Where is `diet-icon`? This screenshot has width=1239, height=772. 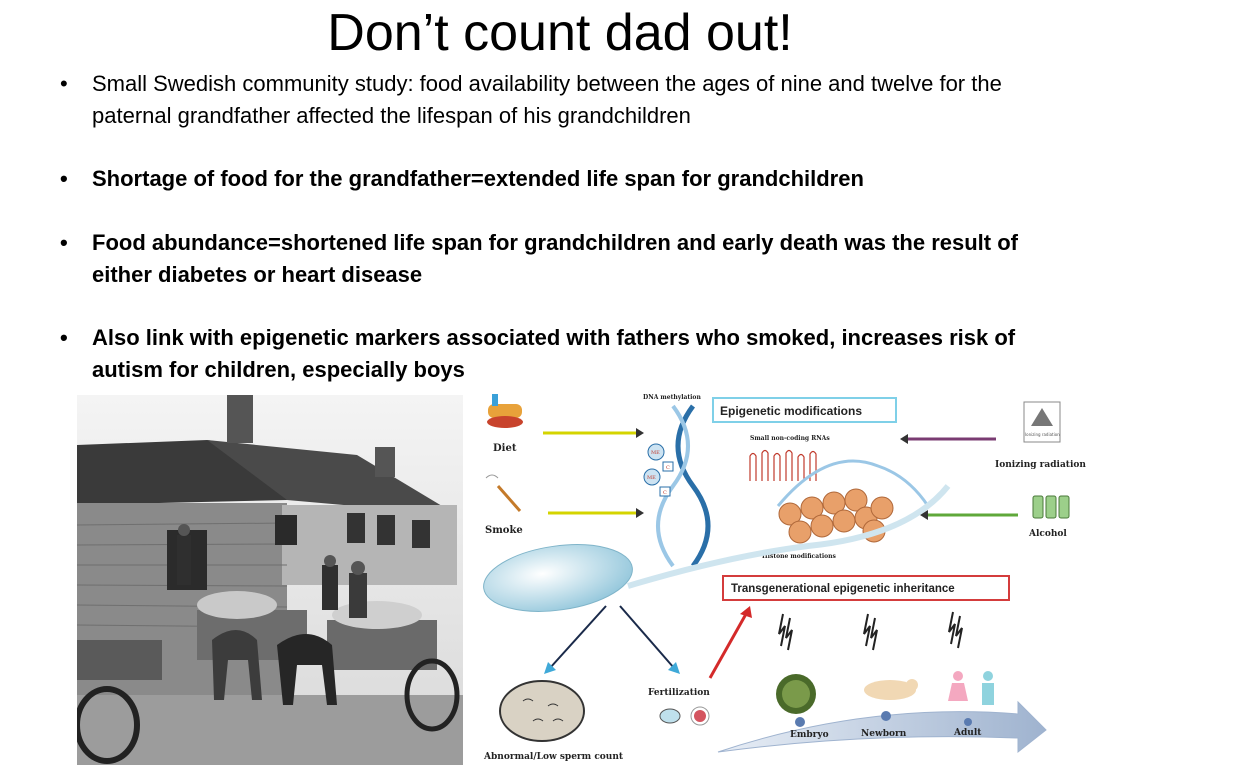
diet-icon is located at coordinates (505, 411).